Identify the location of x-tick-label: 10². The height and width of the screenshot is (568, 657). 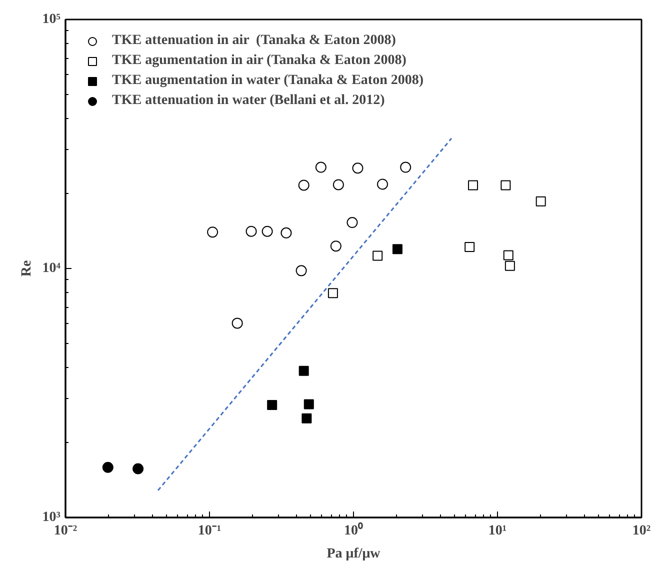
(641, 531).